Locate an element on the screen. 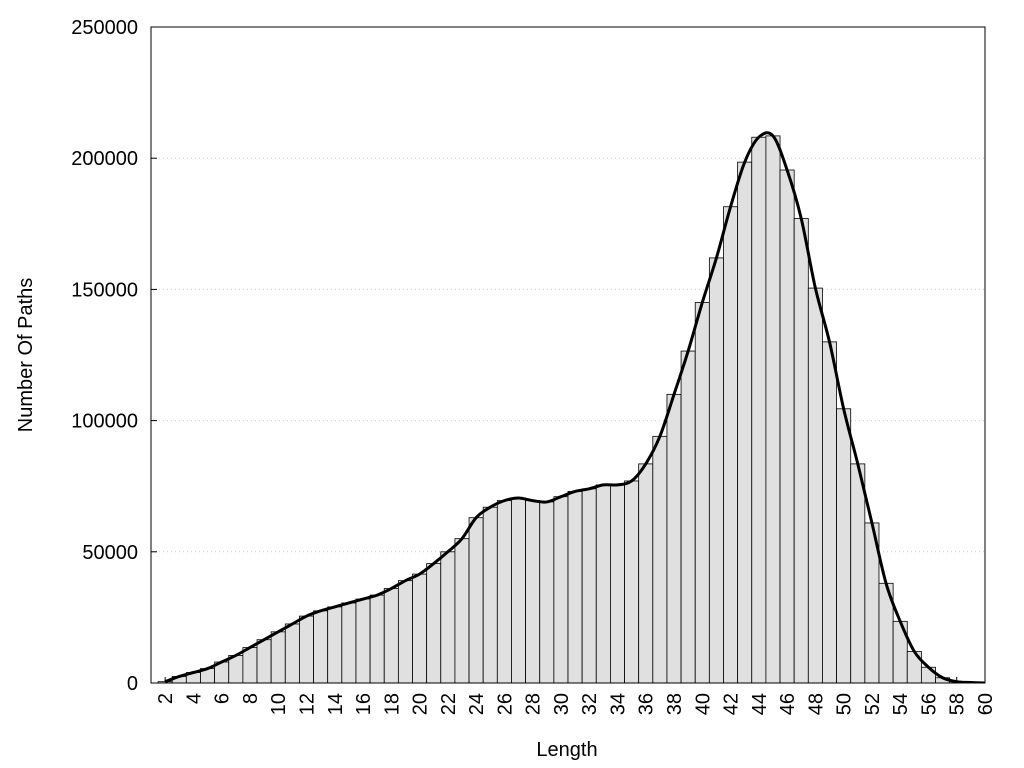  x-tick-label: 22 is located at coordinates (449, 704).